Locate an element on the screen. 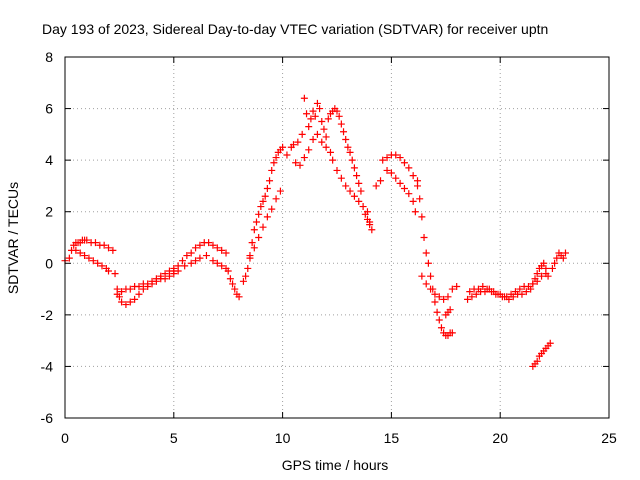  x-tick-labels: 0 5 10 15 20 25 is located at coordinates (339, 438).